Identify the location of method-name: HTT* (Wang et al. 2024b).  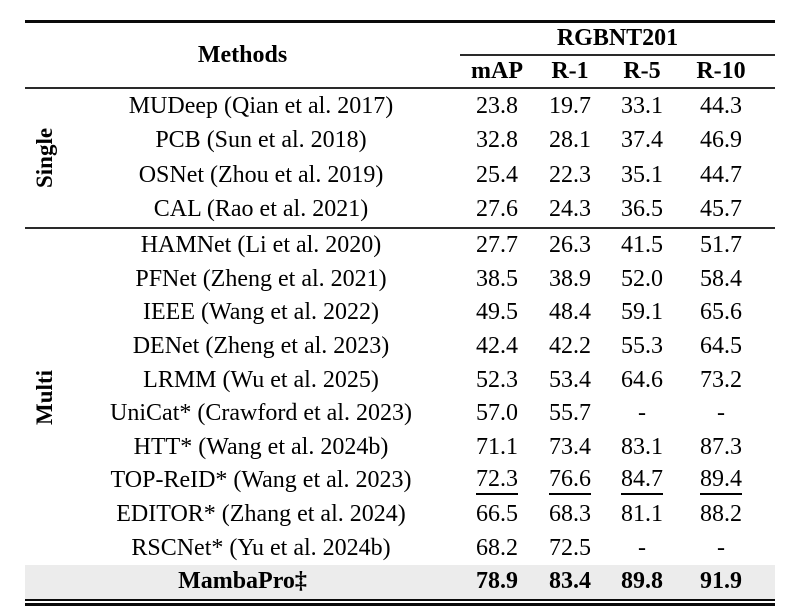
(261, 446).